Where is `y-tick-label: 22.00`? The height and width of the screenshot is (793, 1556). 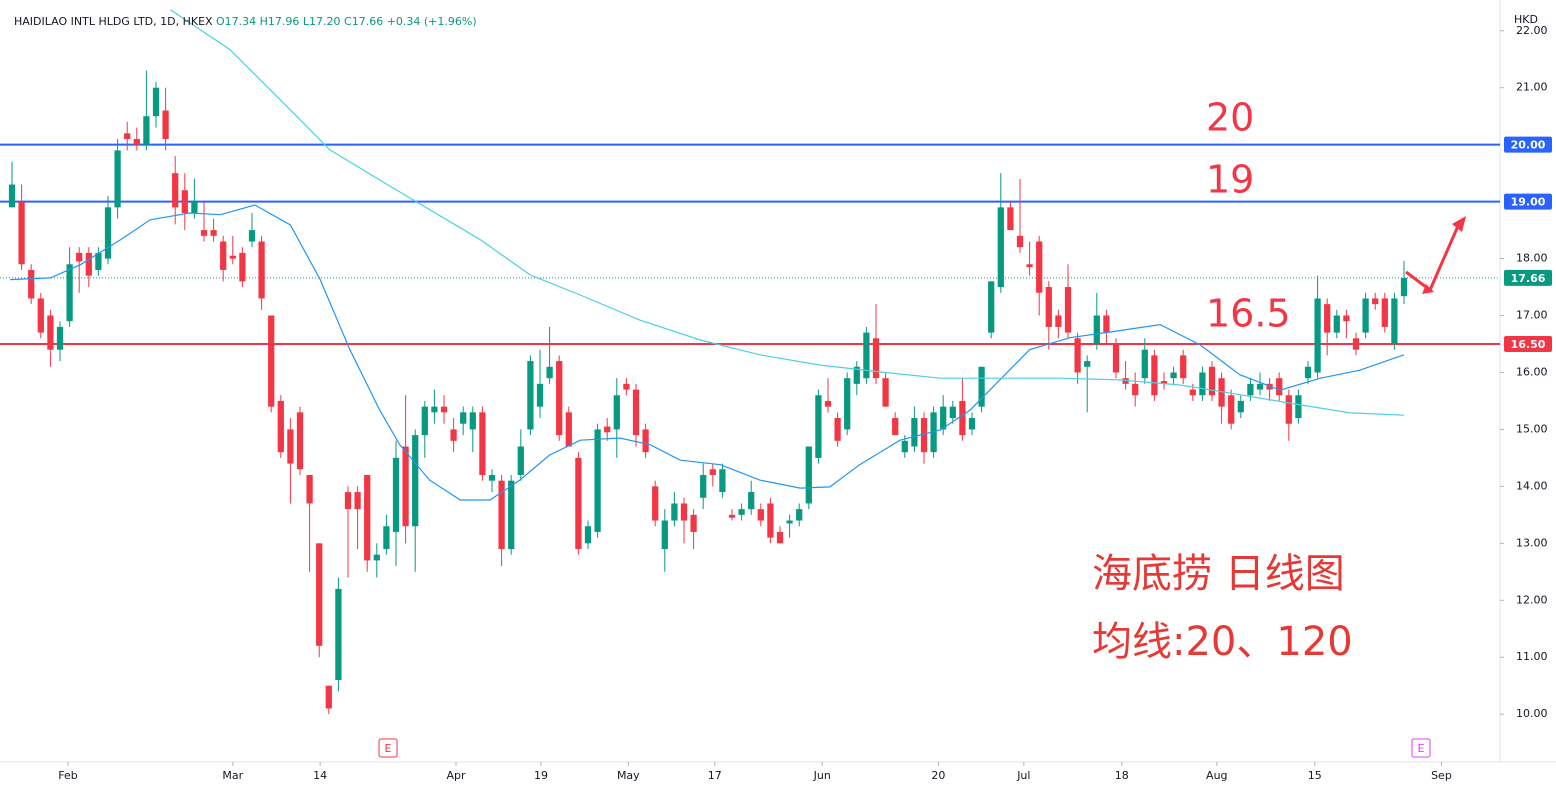
y-tick-label: 22.00 is located at coordinates (1532, 30).